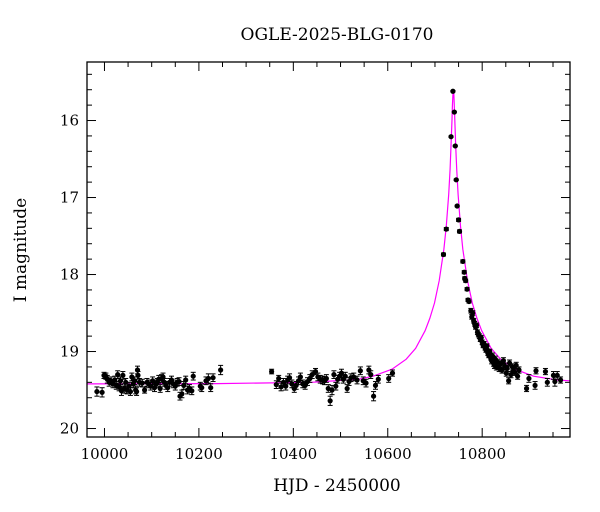 This screenshot has width=600, height=512. I want to click on y-tick-label: 18, so click(69, 275).